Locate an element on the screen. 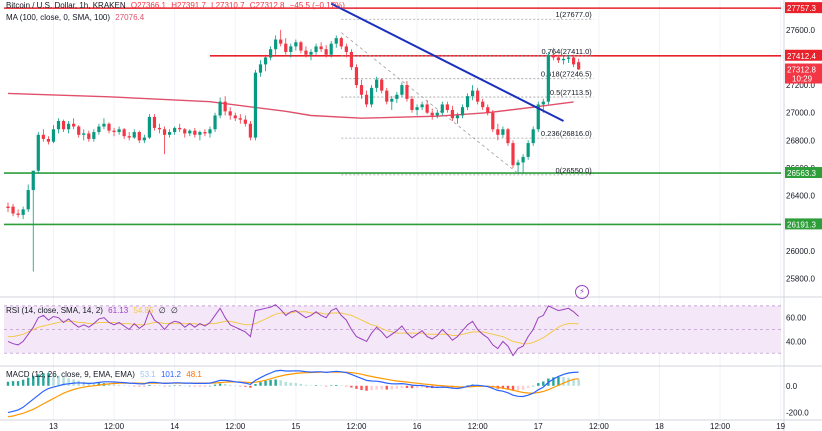  macd-value: 101.2 is located at coordinates (171, 374).